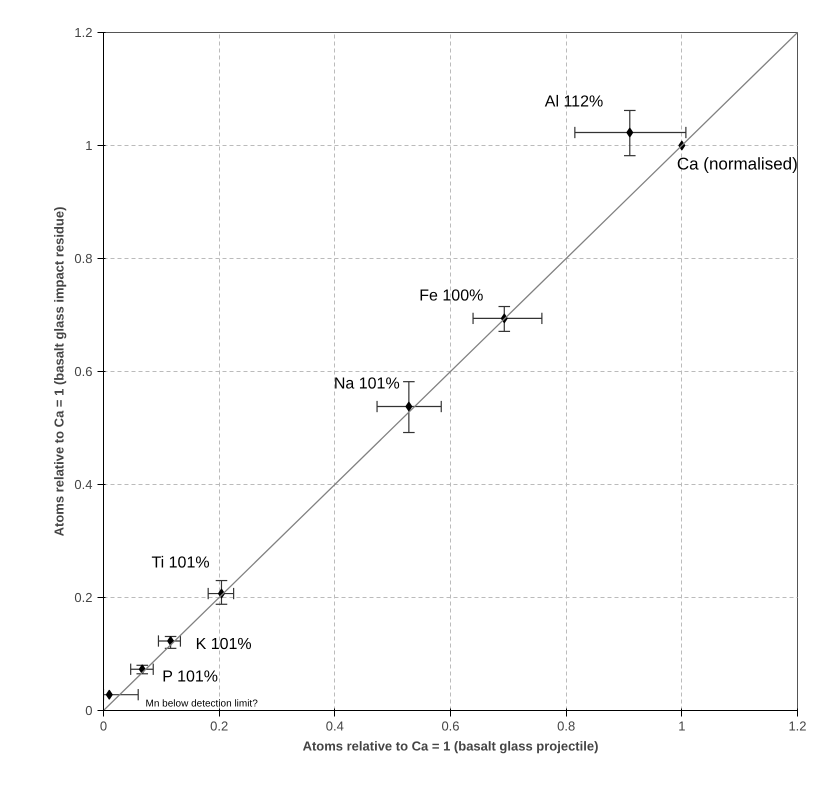 The image size is (817, 798). Describe the element at coordinates (574, 102) in the screenshot. I see `annotation: Al 112%` at that location.